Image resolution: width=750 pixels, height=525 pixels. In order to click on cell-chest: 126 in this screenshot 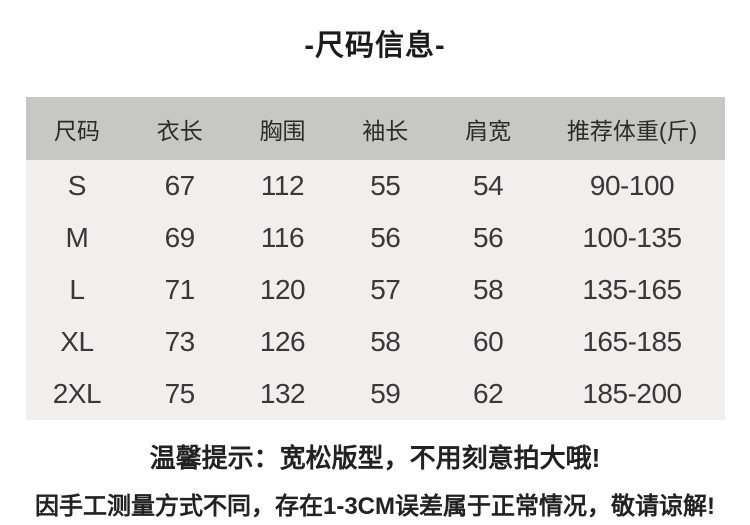, I will do `click(282, 341)`.